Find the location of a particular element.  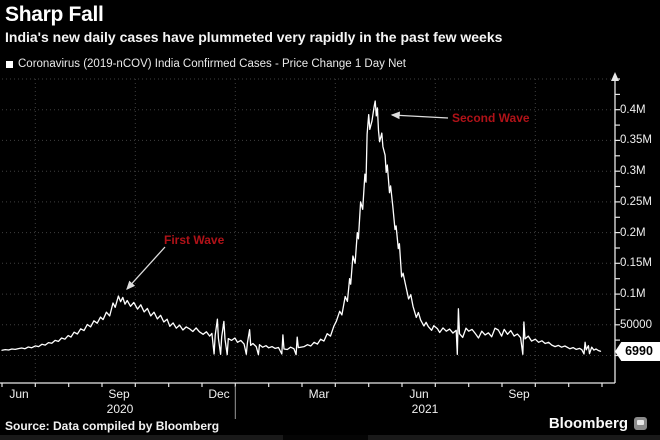

bottom-strip-segment is located at coordinates (325, 437).